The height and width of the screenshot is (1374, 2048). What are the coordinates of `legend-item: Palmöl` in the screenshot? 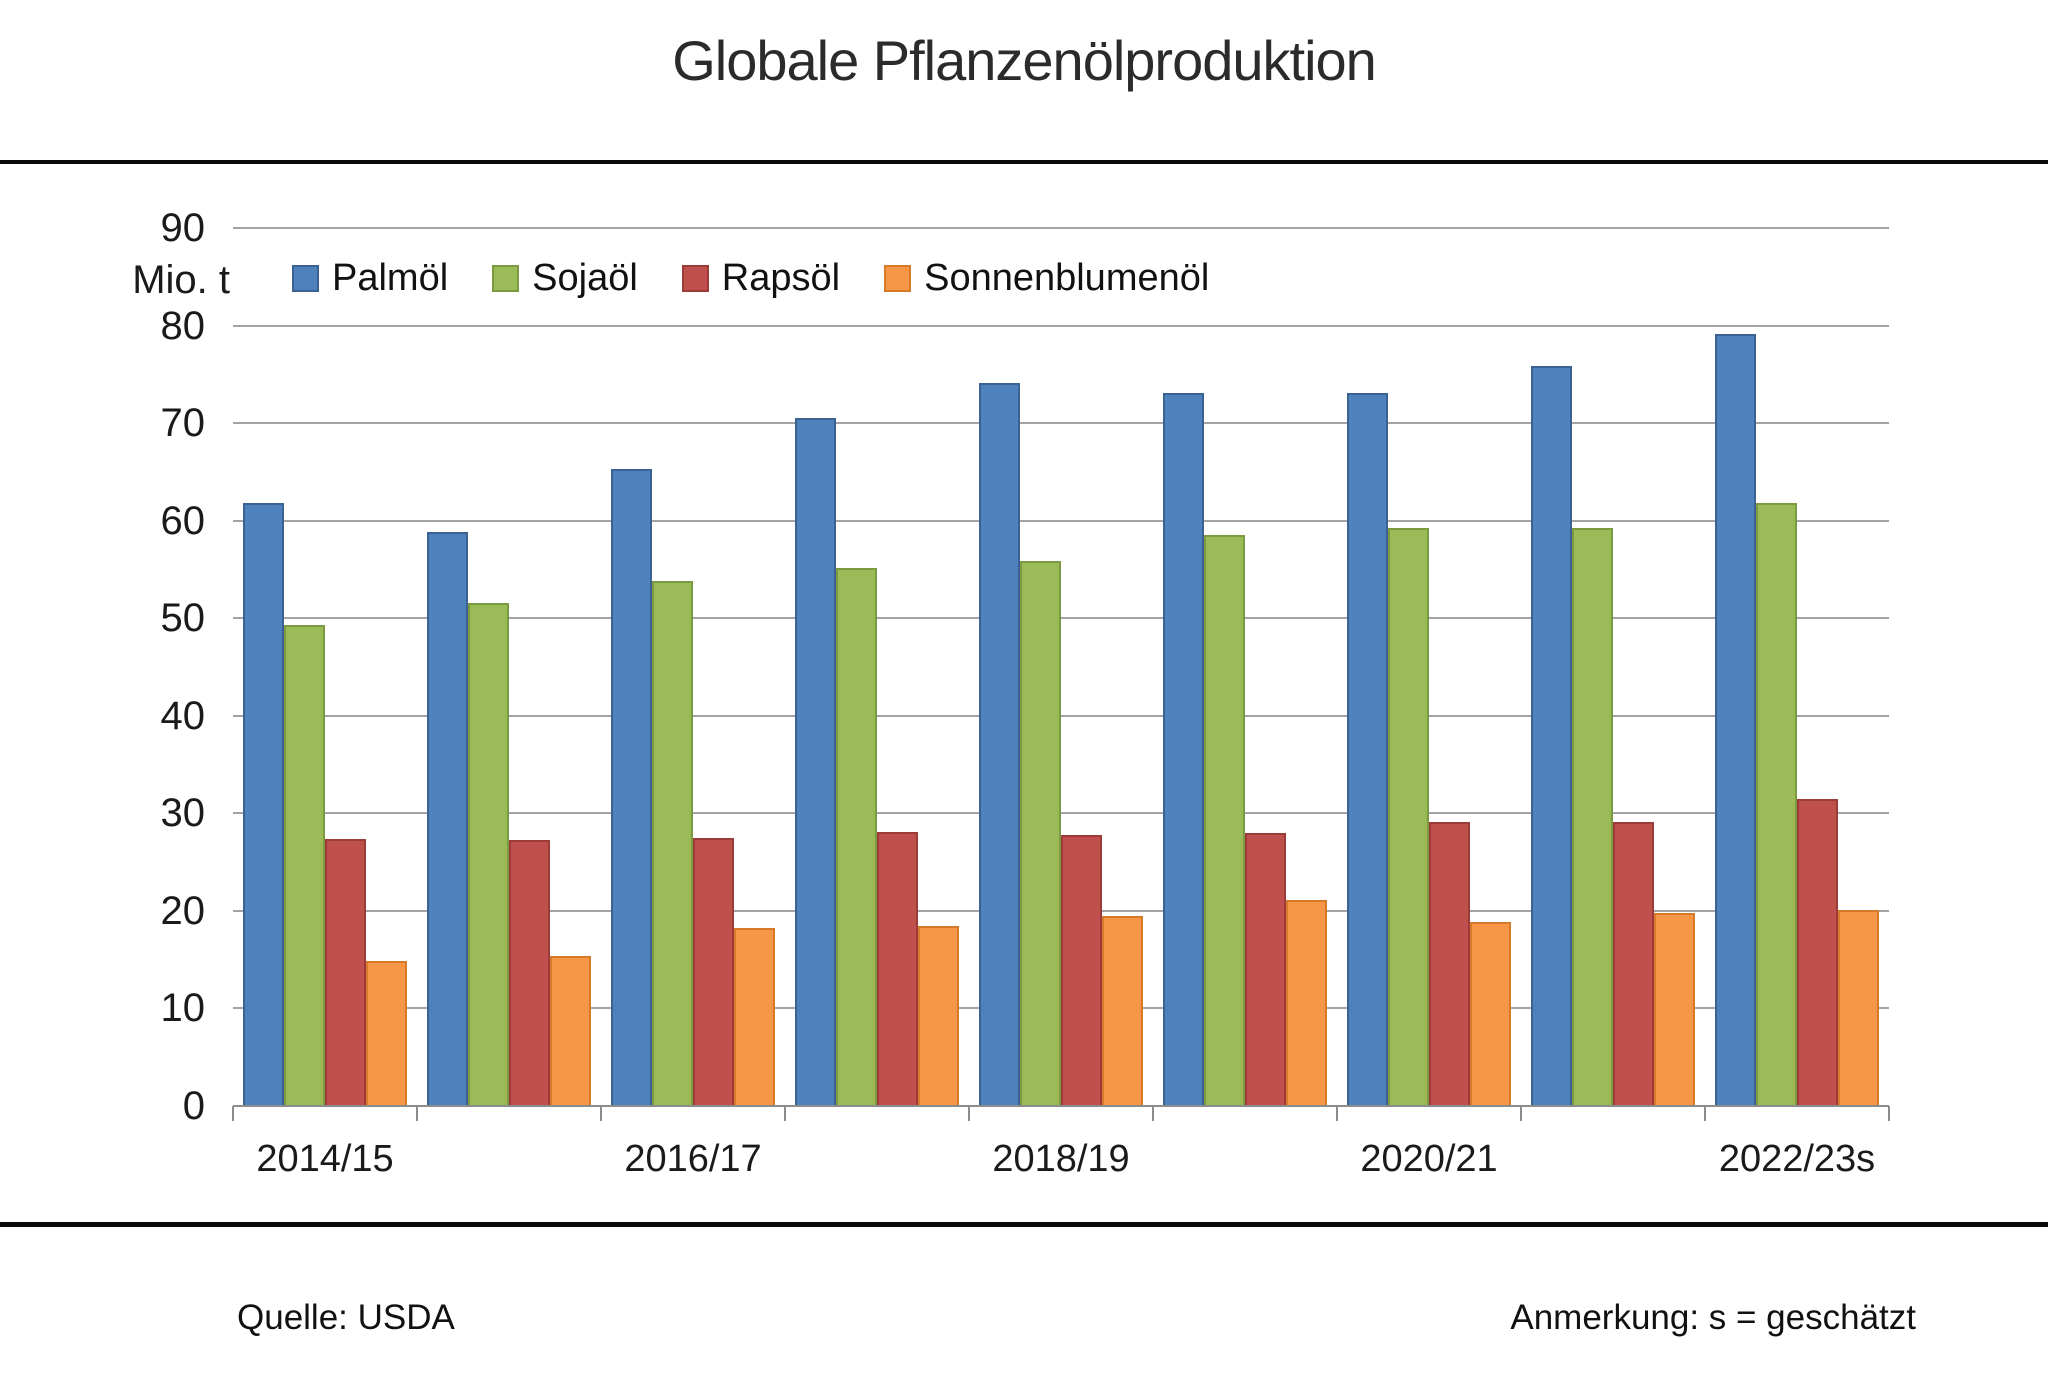 It's located at (370, 278).